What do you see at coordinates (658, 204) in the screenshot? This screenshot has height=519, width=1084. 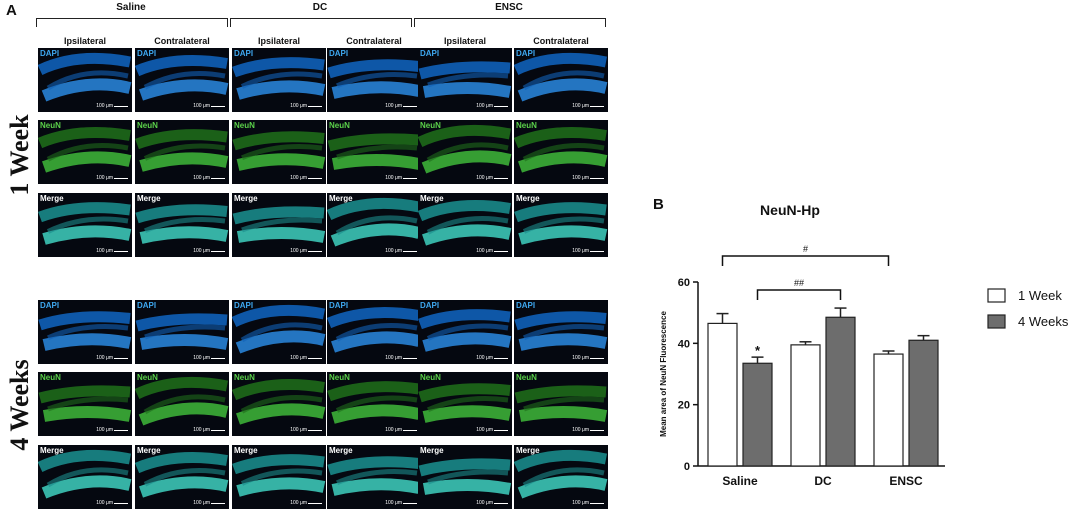 I see `panel-b-letter: B` at bounding box center [658, 204].